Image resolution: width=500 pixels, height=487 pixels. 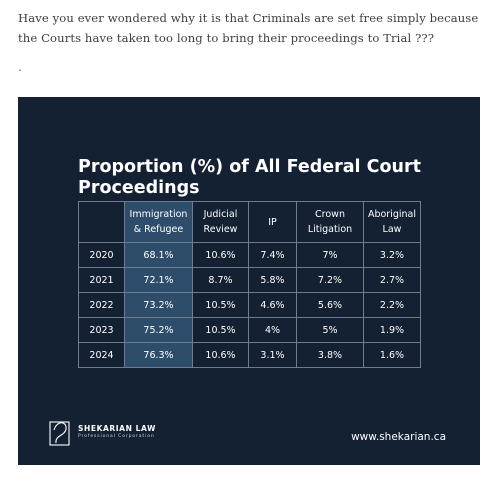 What do you see at coordinates (392, 255) in the screenshot?
I see `table-cell: 3.2%` at bounding box center [392, 255].